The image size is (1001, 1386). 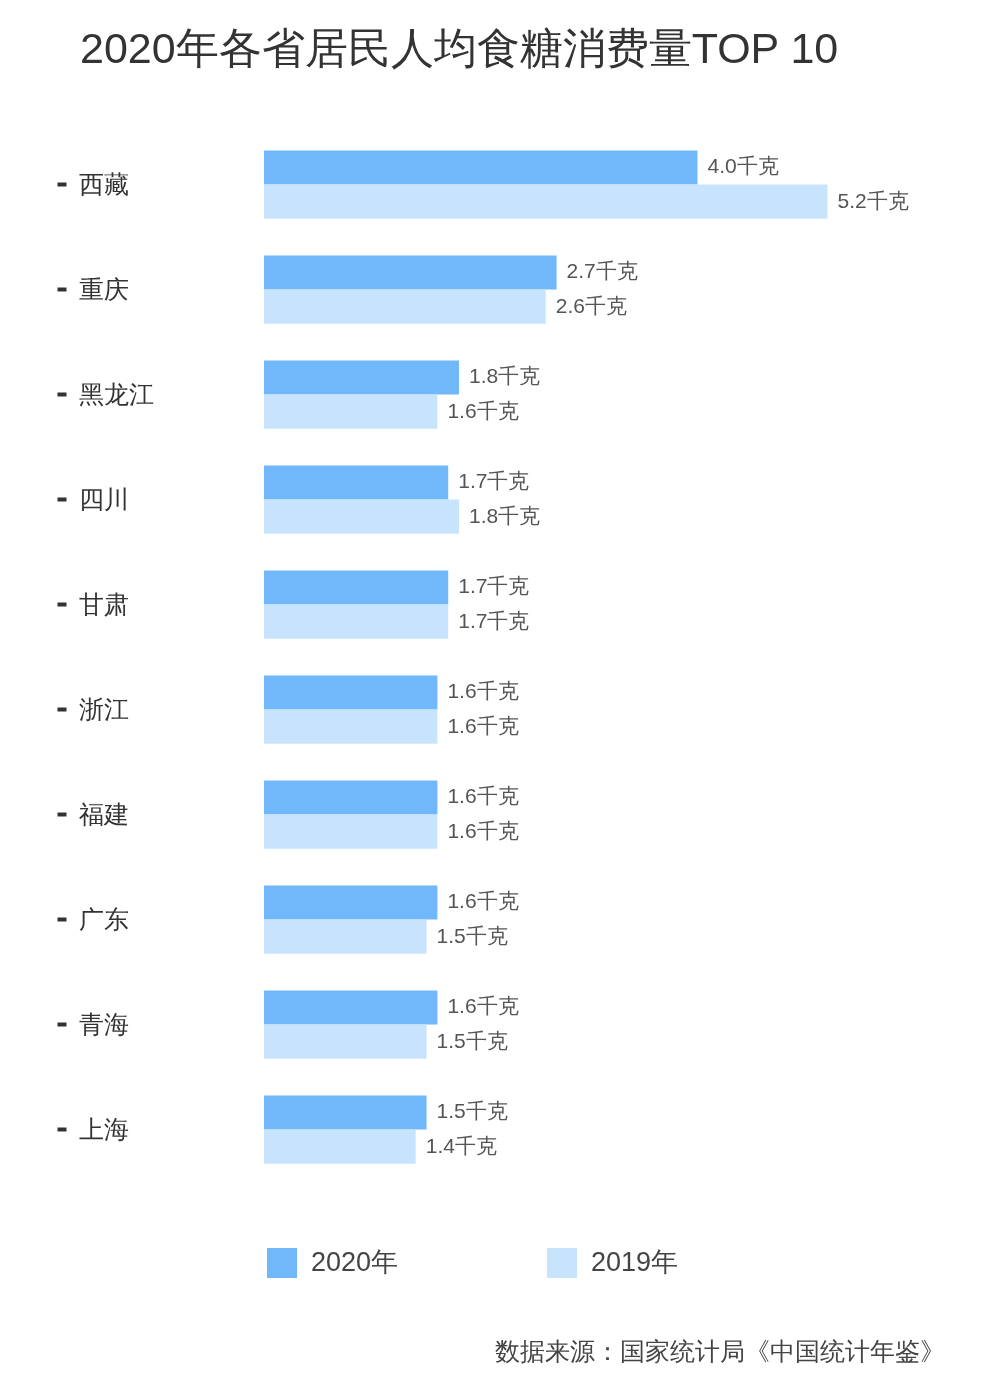 What do you see at coordinates (355, 1262) in the screenshot?
I see `legend-label: 2020年` at bounding box center [355, 1262].